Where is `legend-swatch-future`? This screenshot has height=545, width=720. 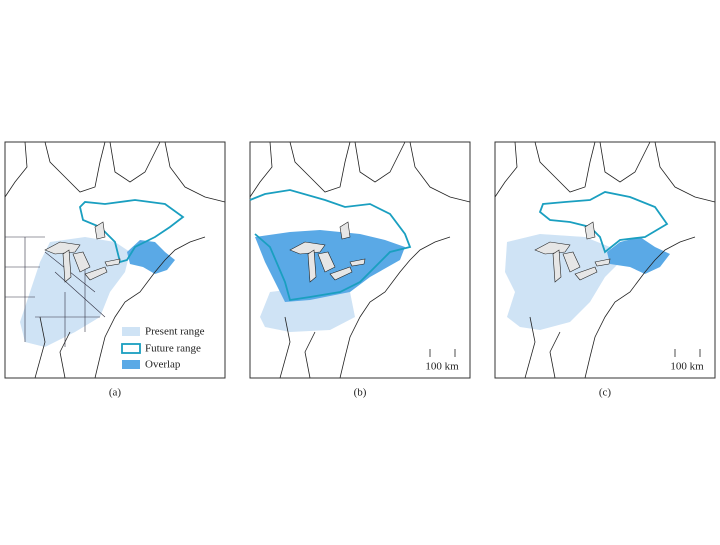
legend-swatch-future is located at coordinates (131, 348).